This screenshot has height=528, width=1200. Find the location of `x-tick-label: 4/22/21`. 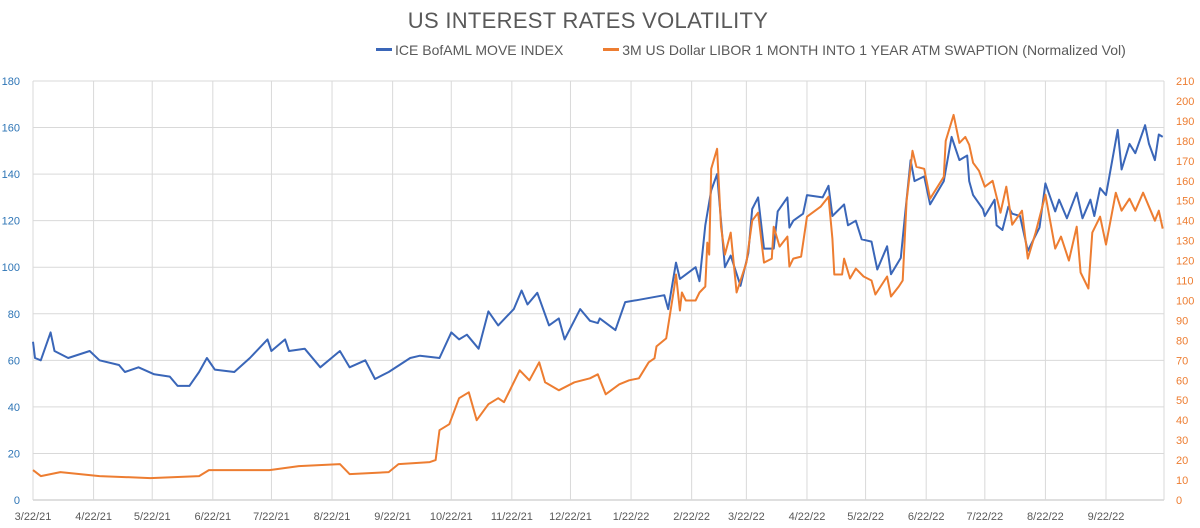

x-tick-label: 4/22/21 is located at coordinates (93, 517).